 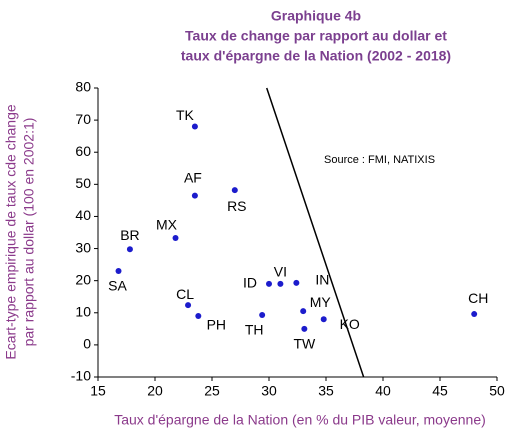 I want to click on point-label: PH, so click(x=216, y=325).